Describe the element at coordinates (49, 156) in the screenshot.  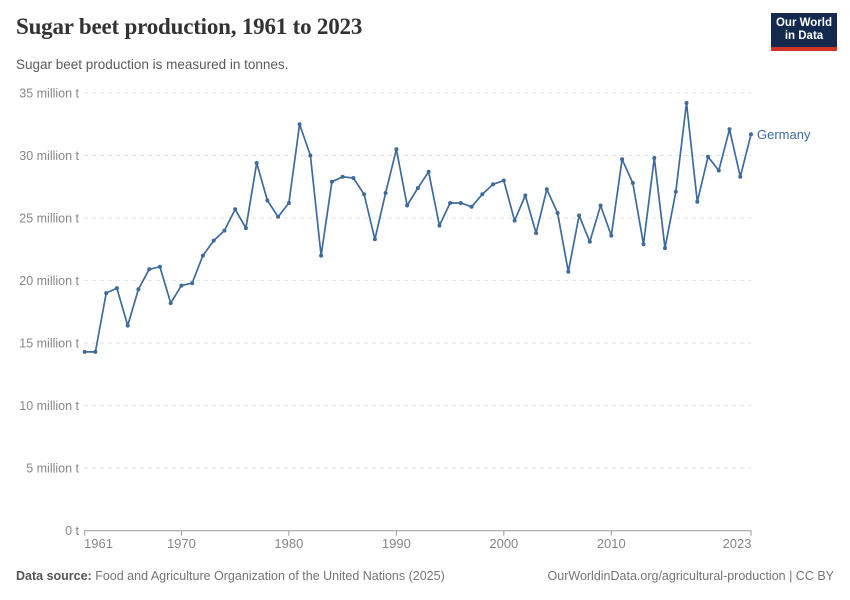
I see `y-axis-tick-label: 30 million t` at that location.